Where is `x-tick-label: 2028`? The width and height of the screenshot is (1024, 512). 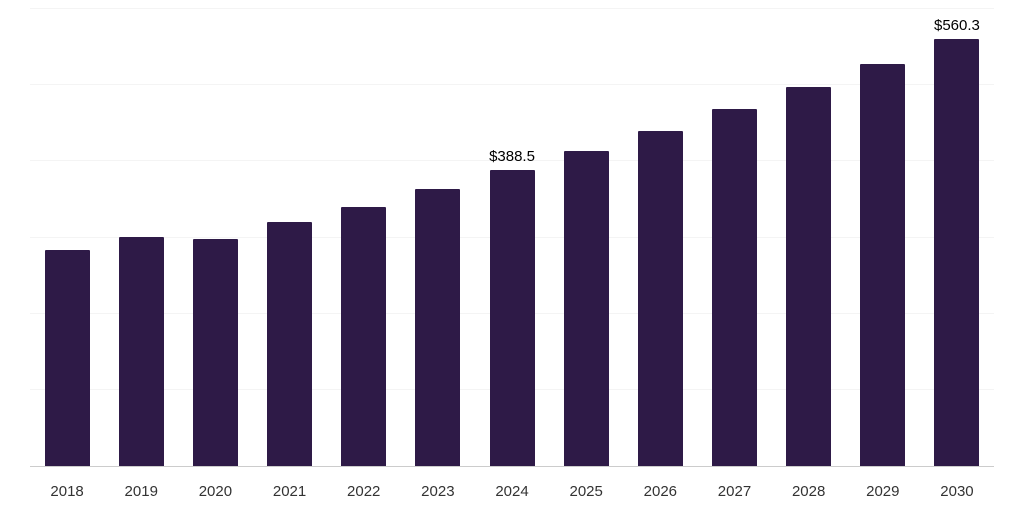
x-tick-label: 2028 is located at coordinates (808, 491).